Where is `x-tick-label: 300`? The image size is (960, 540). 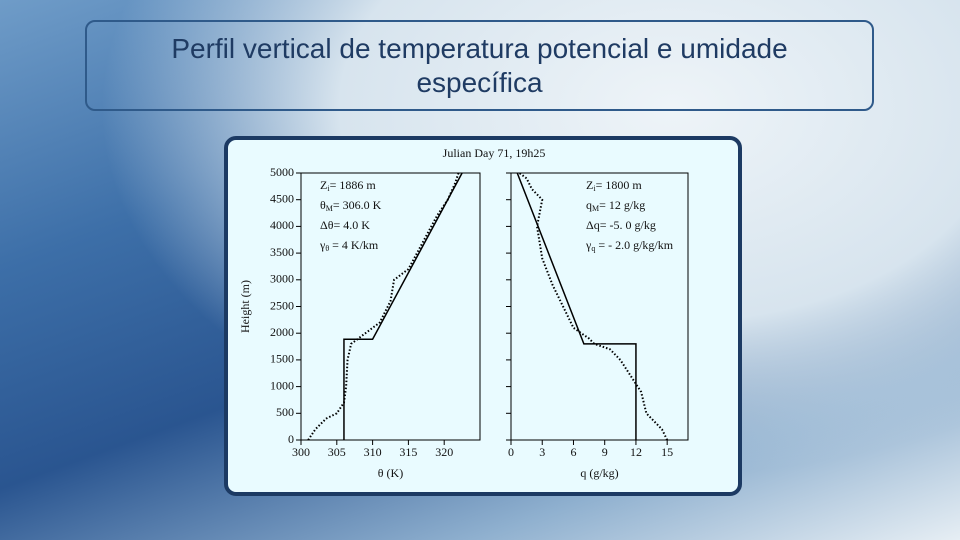
x-tick-label: 300 is located at coordinates (301, 452).